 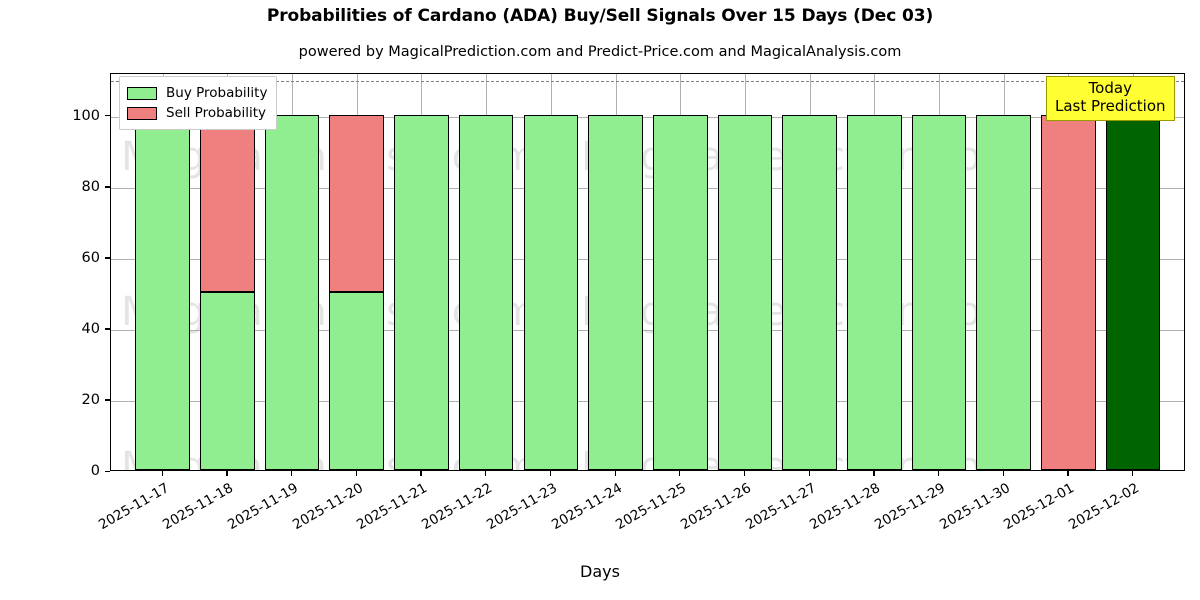 I want to click on reference-line, so click(x=647, y=82).